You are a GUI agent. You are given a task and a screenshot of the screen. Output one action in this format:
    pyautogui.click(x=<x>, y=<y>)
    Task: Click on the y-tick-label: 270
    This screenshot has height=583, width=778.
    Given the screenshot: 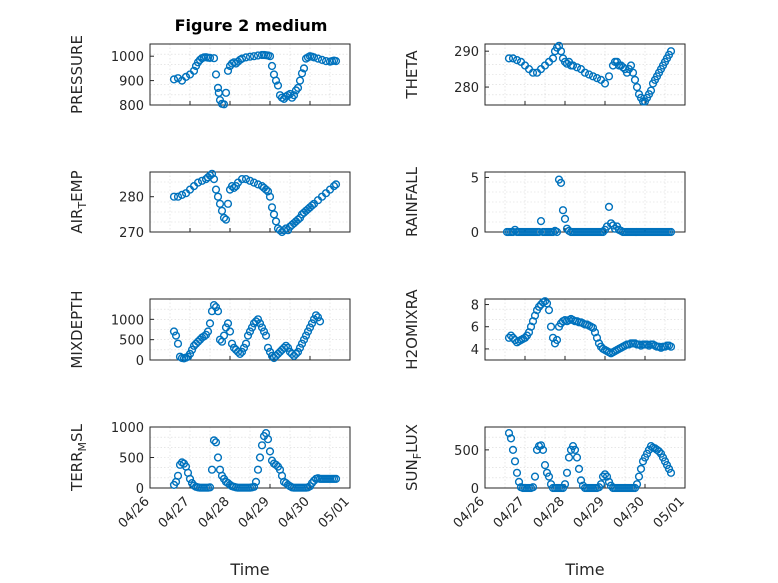 What is the action you would take?
    pyautogui.click(x=131, y=233)
    